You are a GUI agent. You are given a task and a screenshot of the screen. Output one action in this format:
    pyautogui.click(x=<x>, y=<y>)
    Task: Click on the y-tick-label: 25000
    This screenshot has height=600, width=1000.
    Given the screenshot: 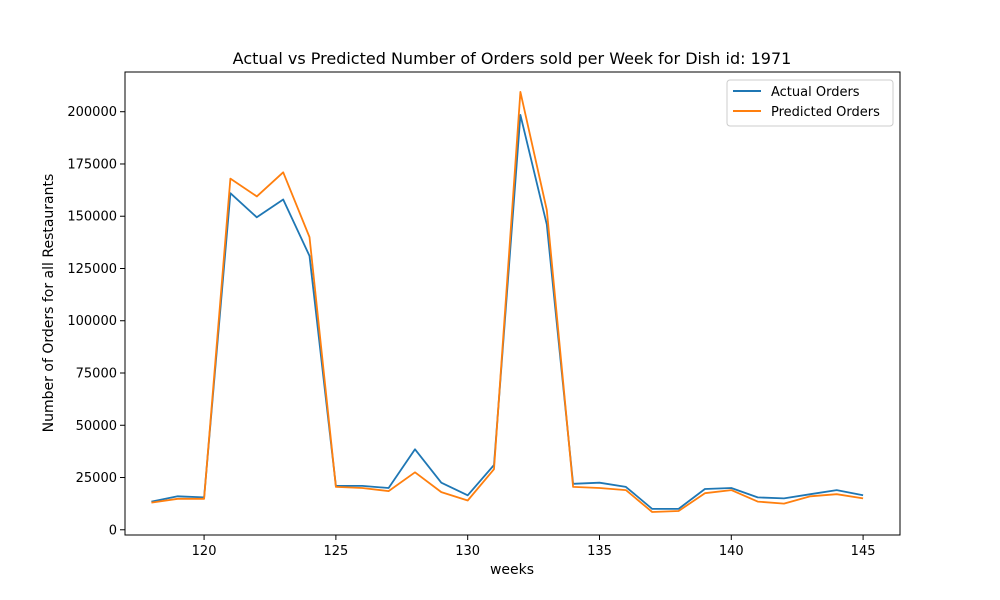 What is the action you would take?
    pyautogui.click(x=96, y=478)
    